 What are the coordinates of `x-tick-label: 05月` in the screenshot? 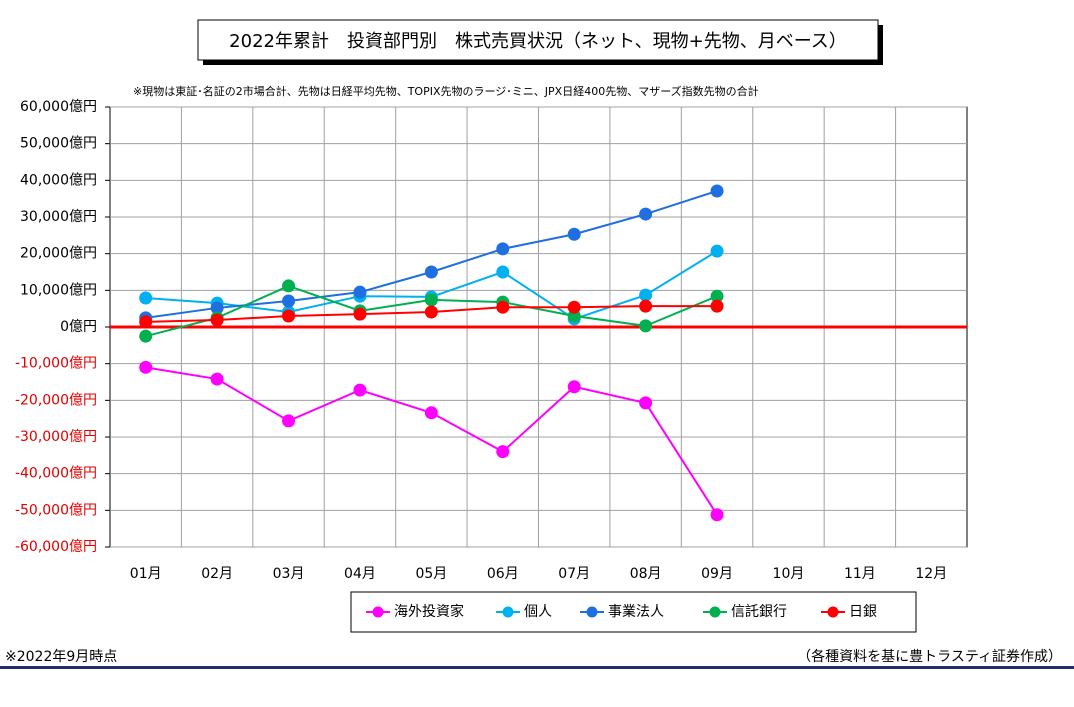 It's located at (431, 574).